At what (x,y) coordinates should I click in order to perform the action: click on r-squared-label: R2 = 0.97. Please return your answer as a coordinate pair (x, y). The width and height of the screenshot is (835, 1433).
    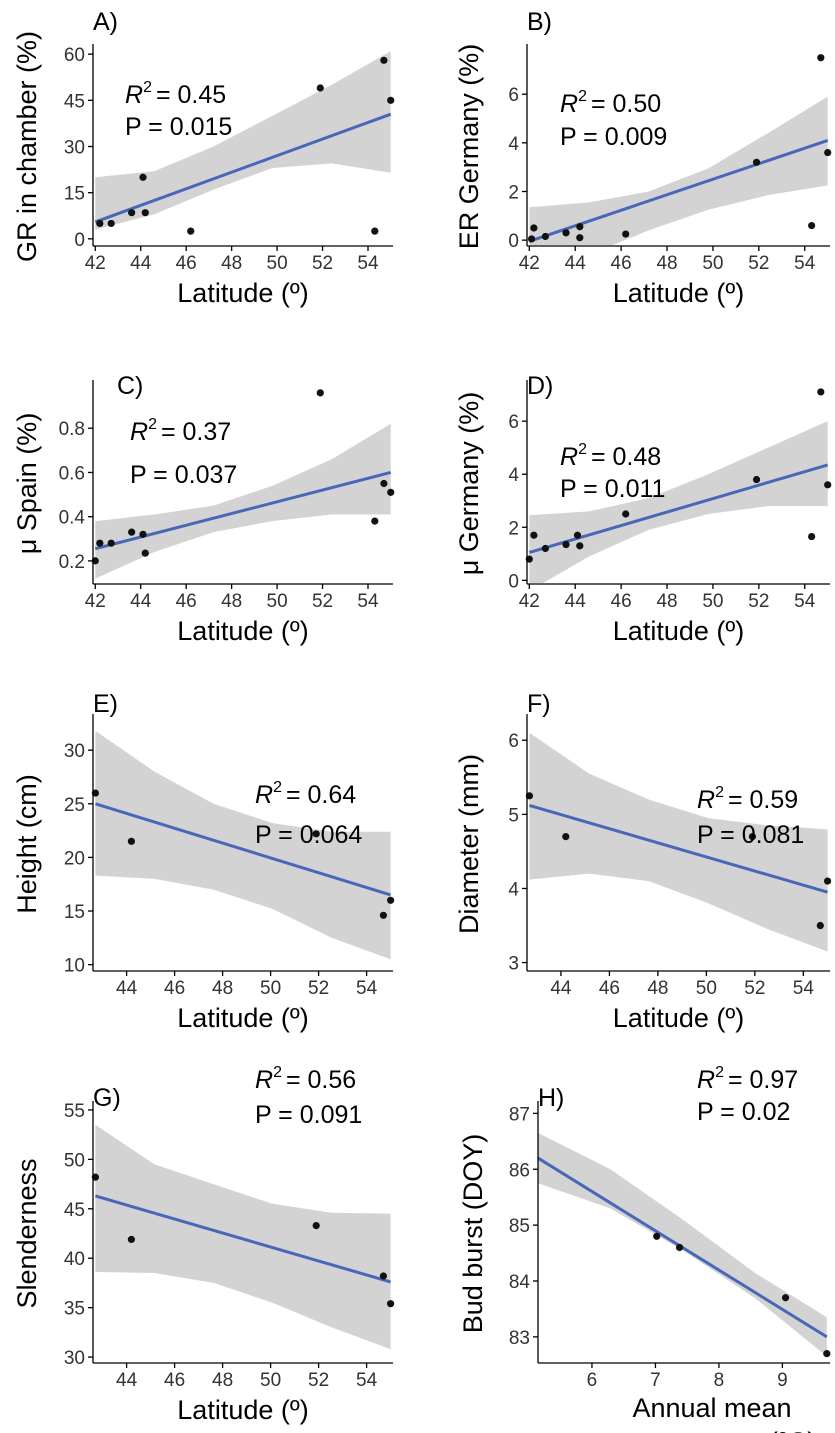
    Looking at the image, I should click on (747, 1079).